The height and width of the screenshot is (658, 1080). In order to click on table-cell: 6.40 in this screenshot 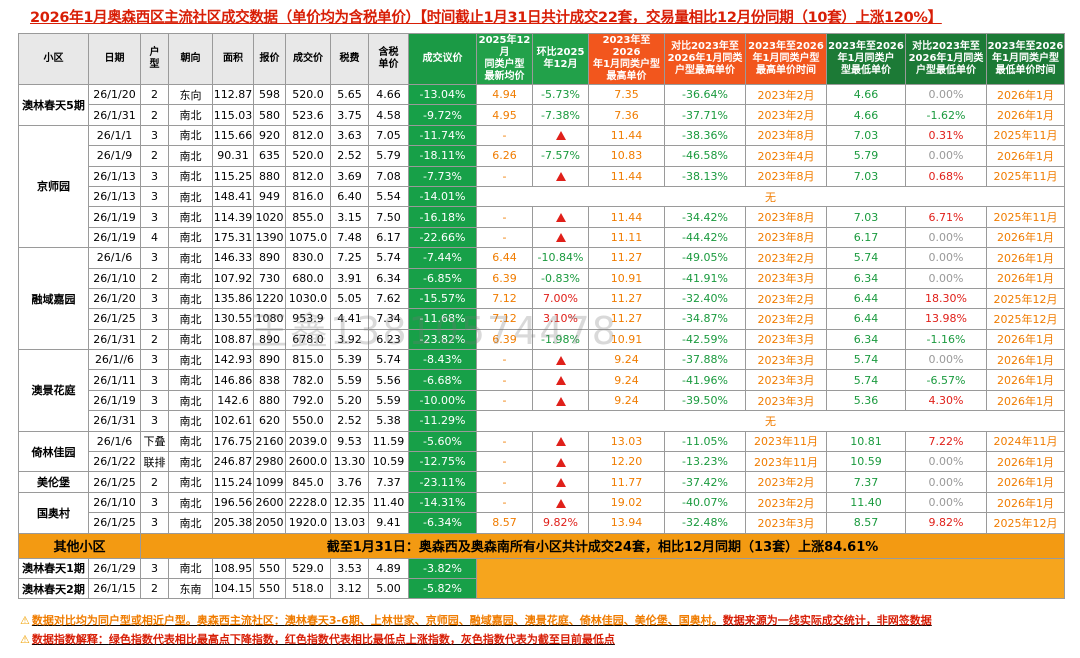, I will do `click(349, 196)`.